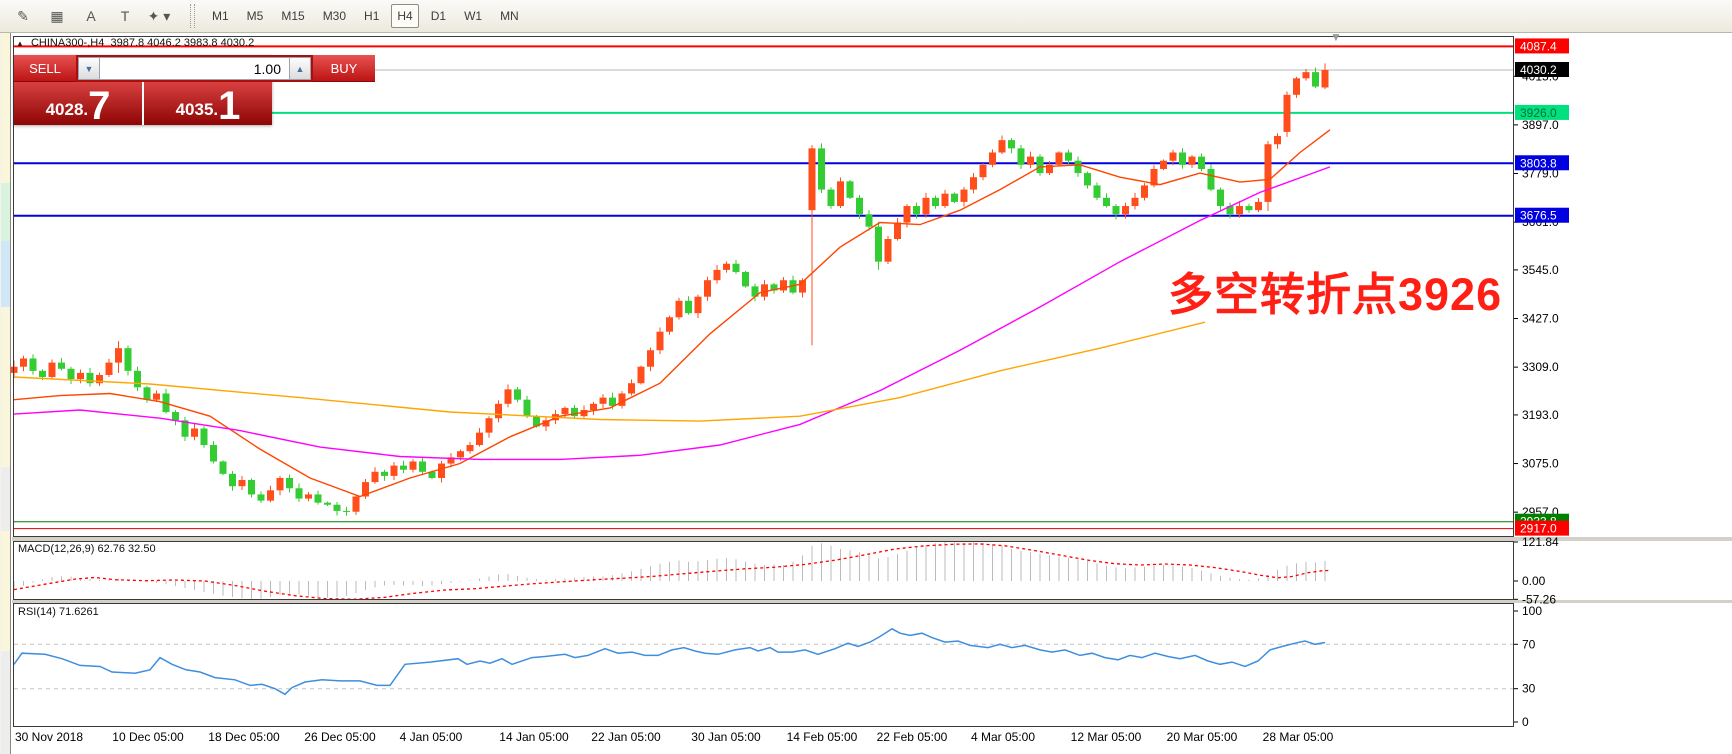 This screenshot has width=1732, height=754. I want to click on volume-input, so click(194, 68).